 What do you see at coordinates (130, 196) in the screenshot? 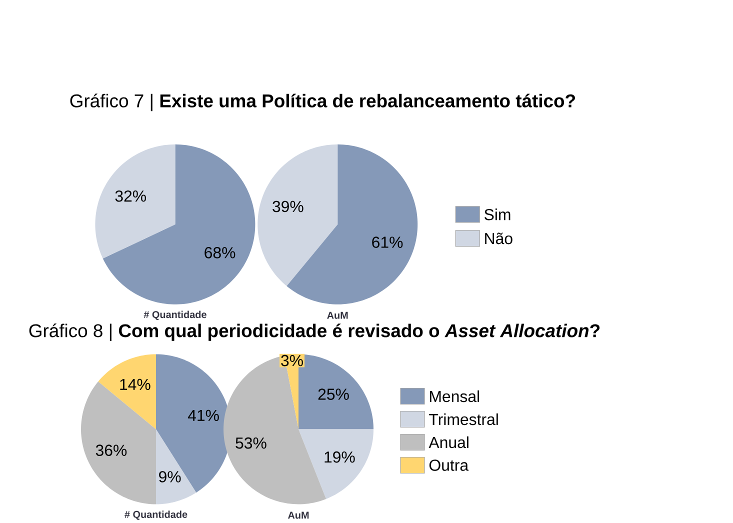
I see `data-label: 32%` at bounding box center [130, 196].